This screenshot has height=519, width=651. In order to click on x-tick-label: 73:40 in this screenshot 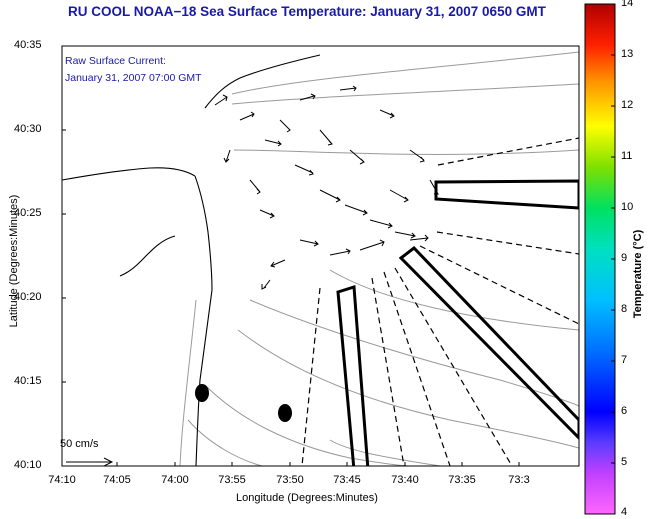, I will do `click(405, 480)`.